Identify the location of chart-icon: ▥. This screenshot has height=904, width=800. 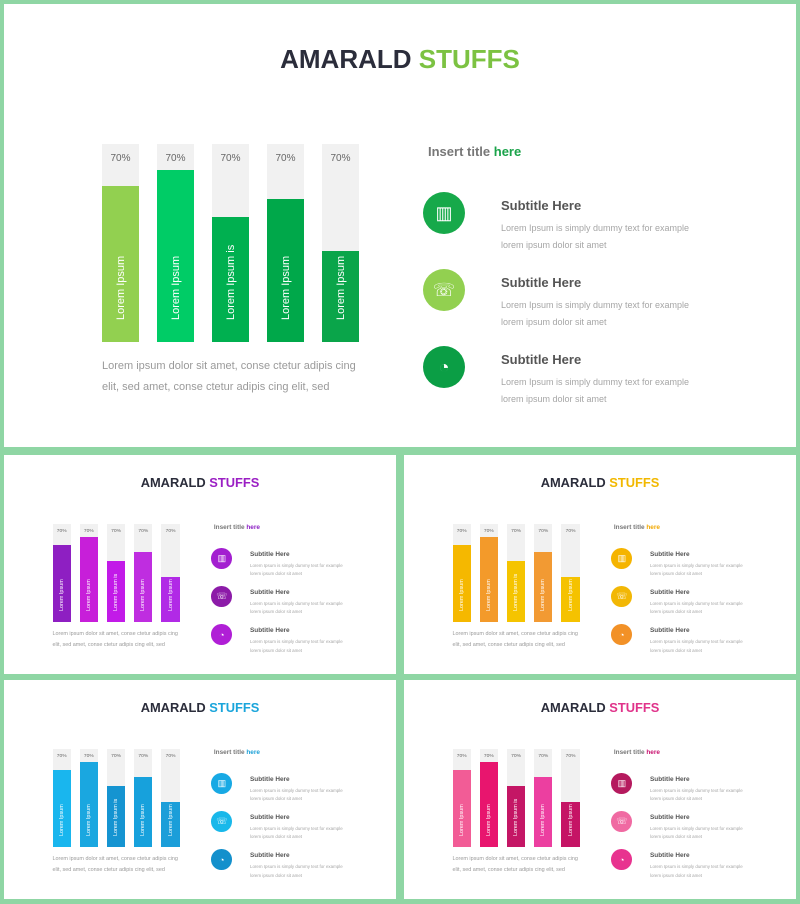
(222, 558).